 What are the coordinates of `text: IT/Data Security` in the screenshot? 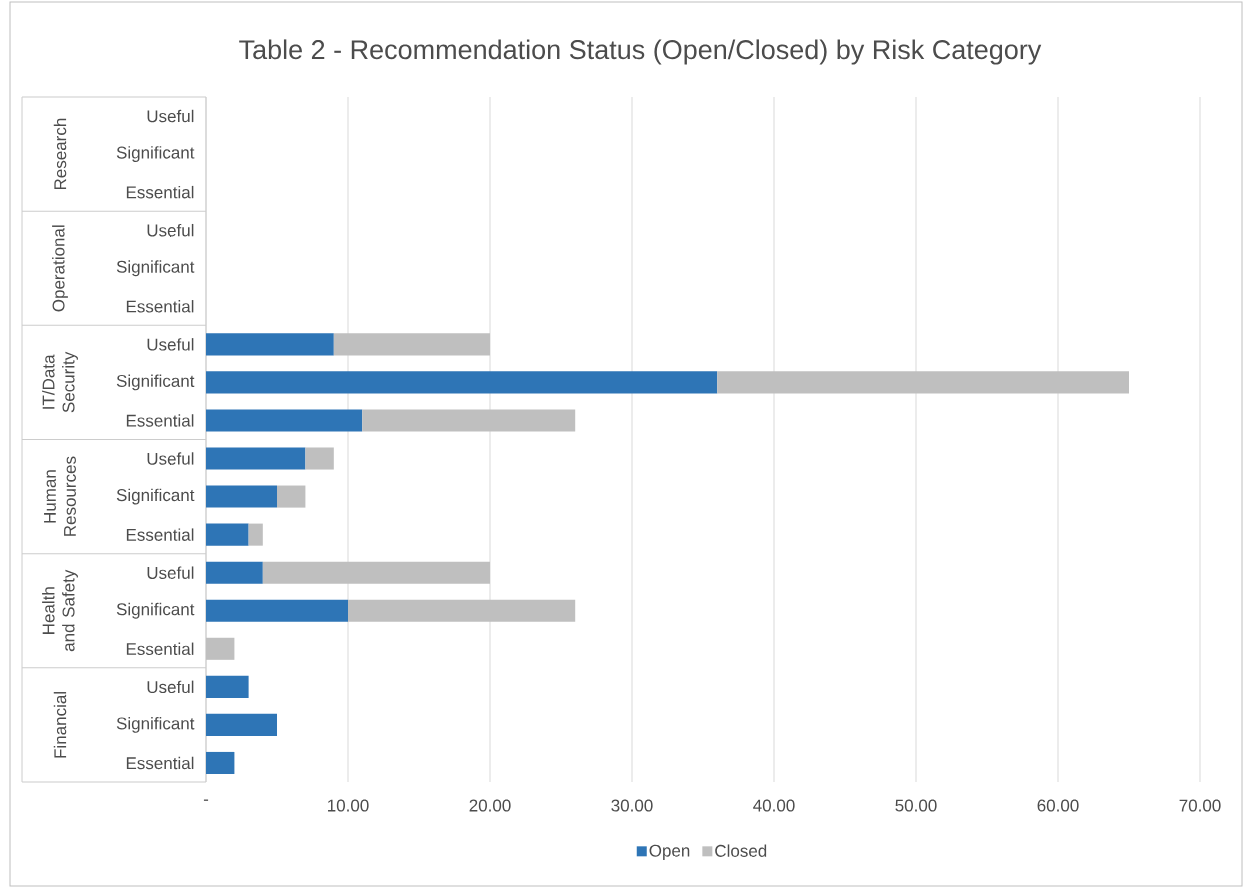 It's located at (60, 382).